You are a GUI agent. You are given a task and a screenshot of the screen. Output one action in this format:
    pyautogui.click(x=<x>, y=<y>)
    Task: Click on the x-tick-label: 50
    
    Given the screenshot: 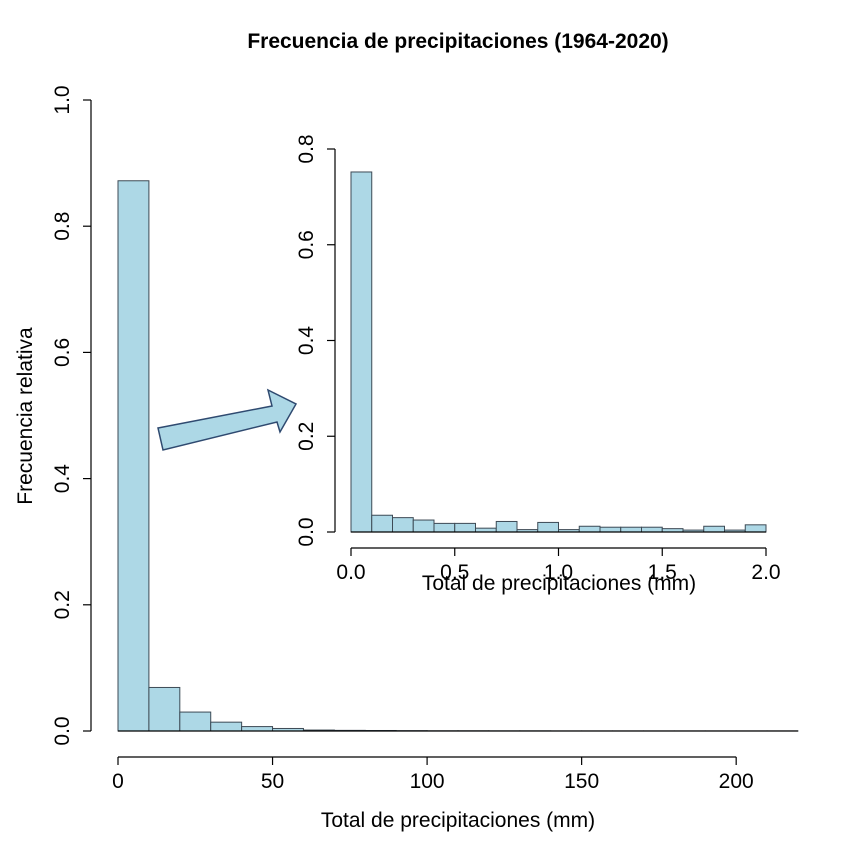 What is the action you would take?
    pyautogui.click(x=272, y=781)
    